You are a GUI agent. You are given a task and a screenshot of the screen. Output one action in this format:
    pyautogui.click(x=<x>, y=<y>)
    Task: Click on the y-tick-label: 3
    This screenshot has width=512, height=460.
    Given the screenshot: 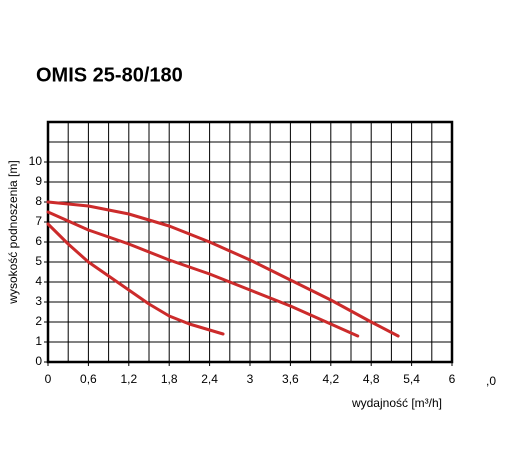 What is the action you would take?
    pyautogui.click(x=38, y=301)
    